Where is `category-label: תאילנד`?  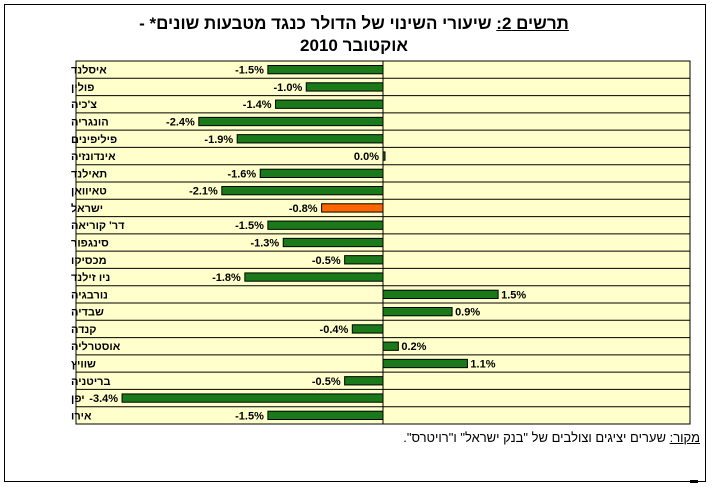
category-label: תאילנד is located at coordinates (89, 173).